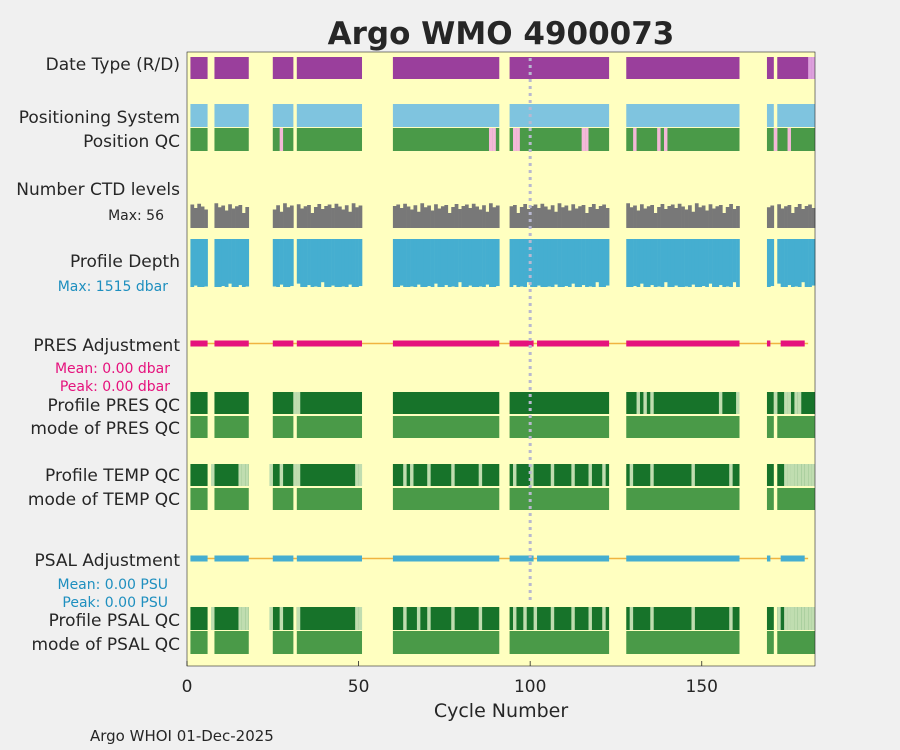 The width and height of the screenshot is (900, 750). Describe the element at coordinates (114, 621) in the screenshot. I see `row-label-profile-psal-qc: Profile PSAL QC` at that location.